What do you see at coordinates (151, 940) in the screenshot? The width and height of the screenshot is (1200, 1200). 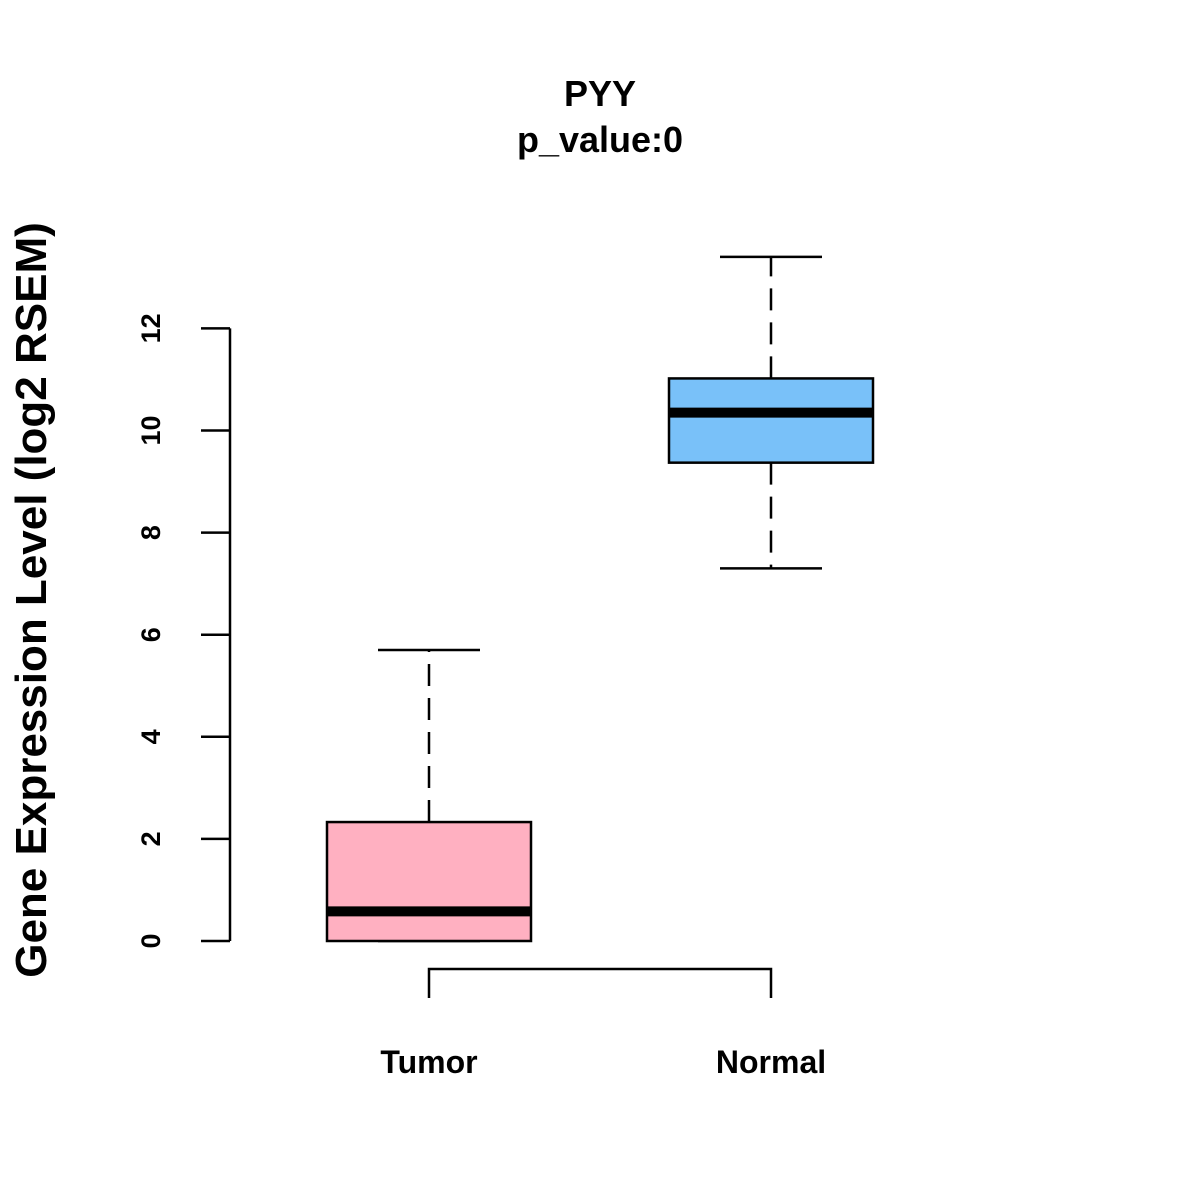 I see `y-tick-label-0: 0` at bounding box center [151, 940].